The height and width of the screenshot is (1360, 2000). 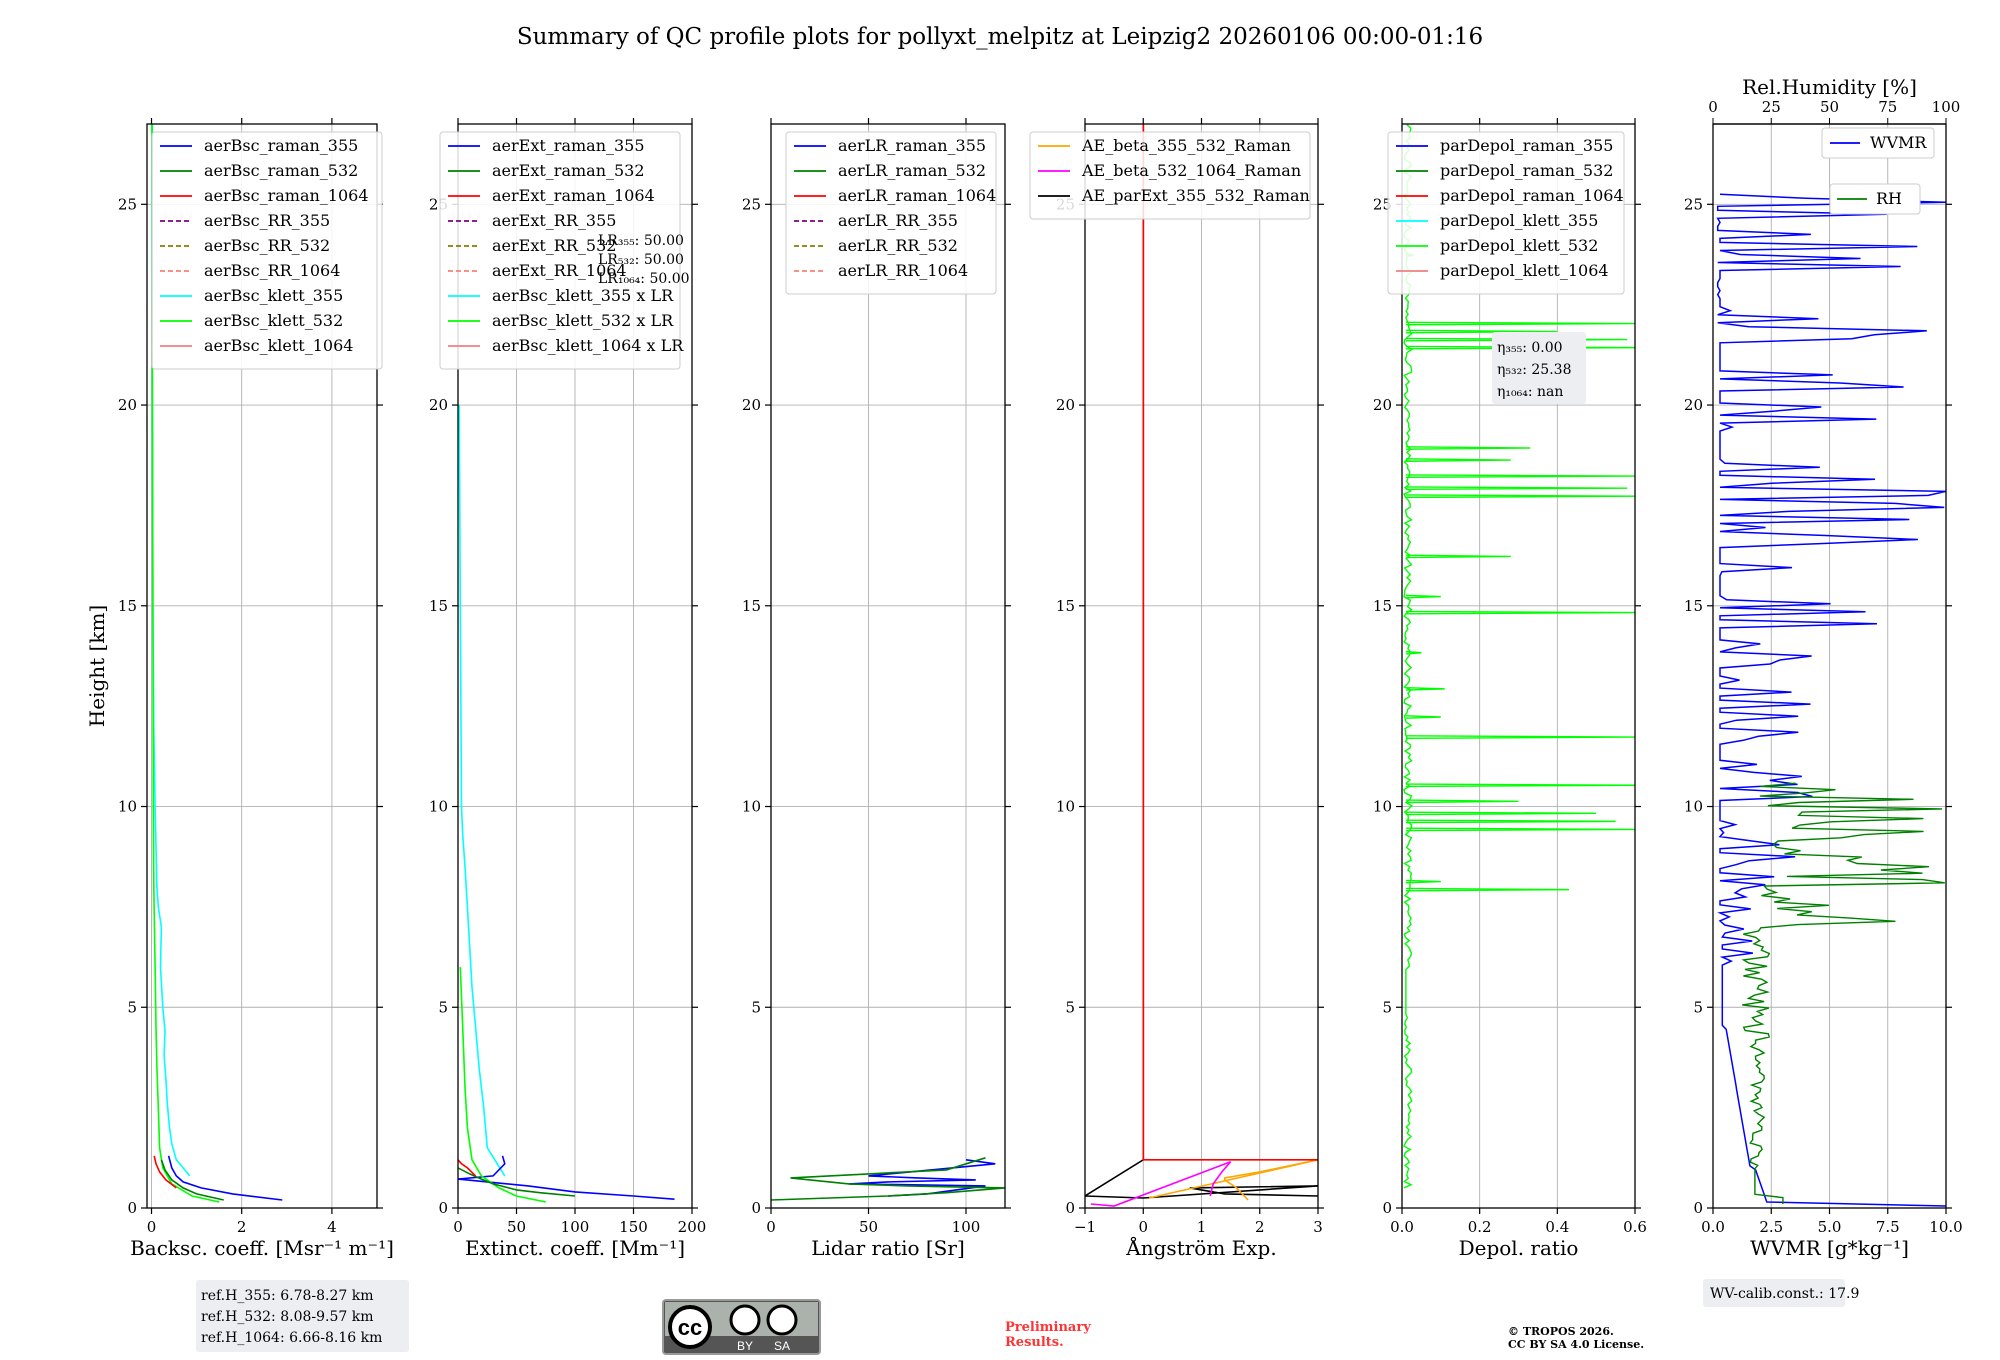 I want to click on plot-area, so click(x=1519, y=656).